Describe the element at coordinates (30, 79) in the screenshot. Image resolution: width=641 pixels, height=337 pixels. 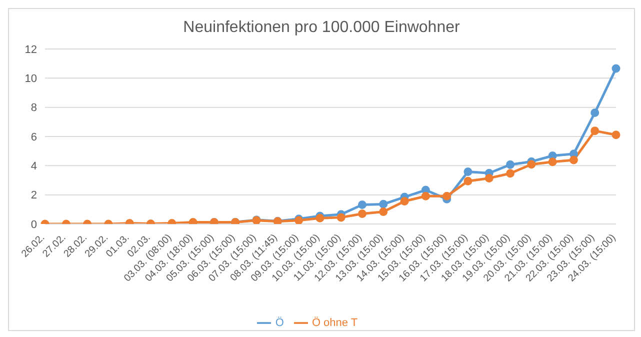
I see `y-tick-label: 10` at that location.